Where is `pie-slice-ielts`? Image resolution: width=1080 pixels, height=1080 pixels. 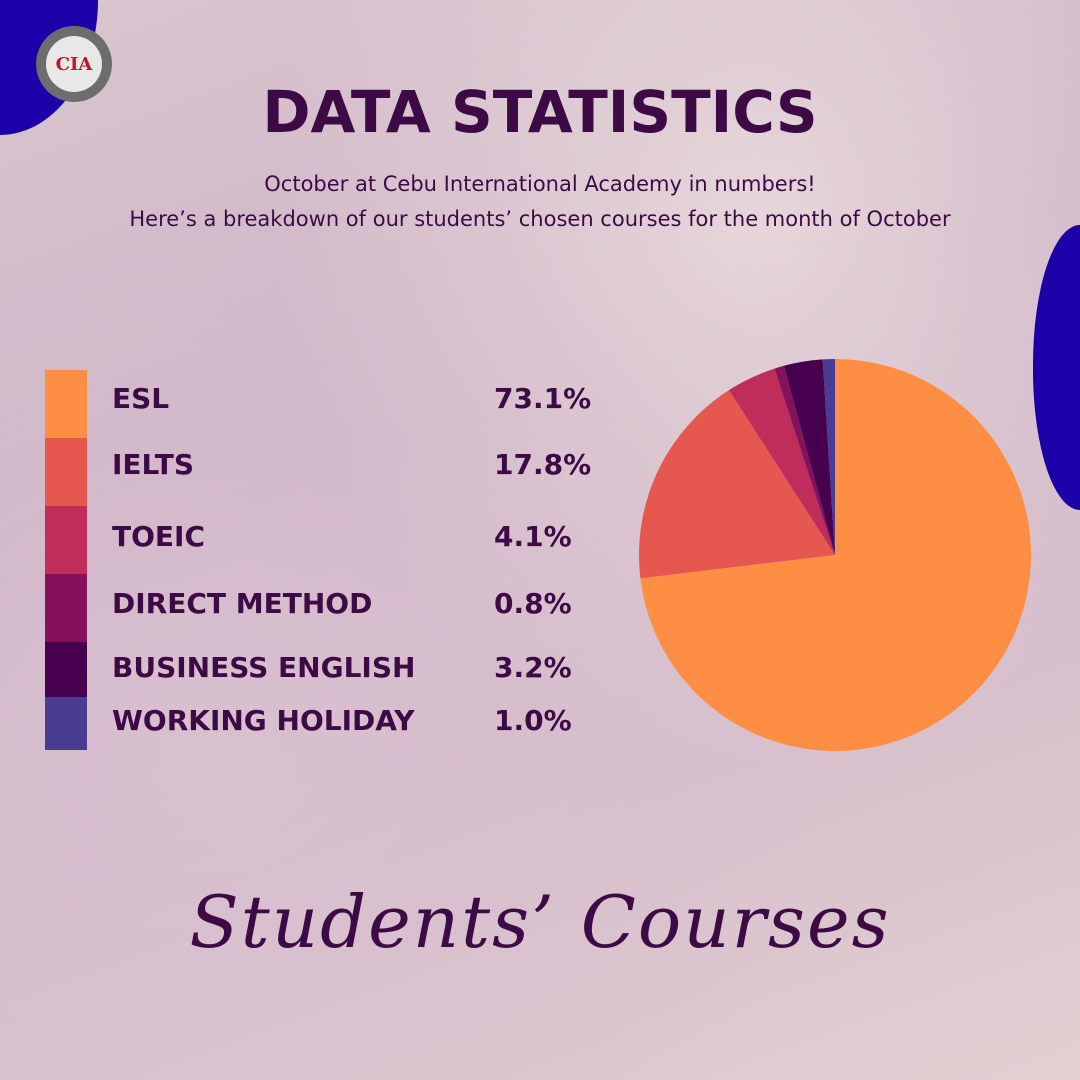 pie-slice-ielts is located at coordinates (737, 484).